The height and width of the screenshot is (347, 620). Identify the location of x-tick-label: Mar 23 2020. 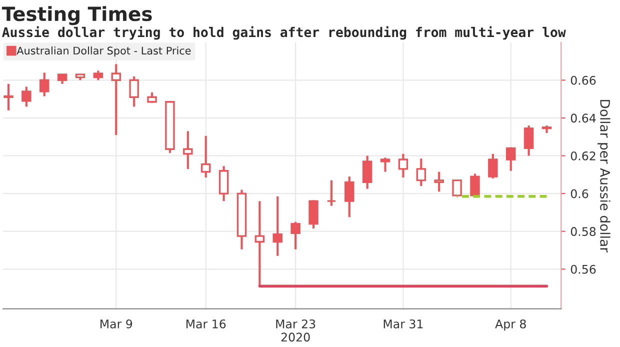
(296, 330).